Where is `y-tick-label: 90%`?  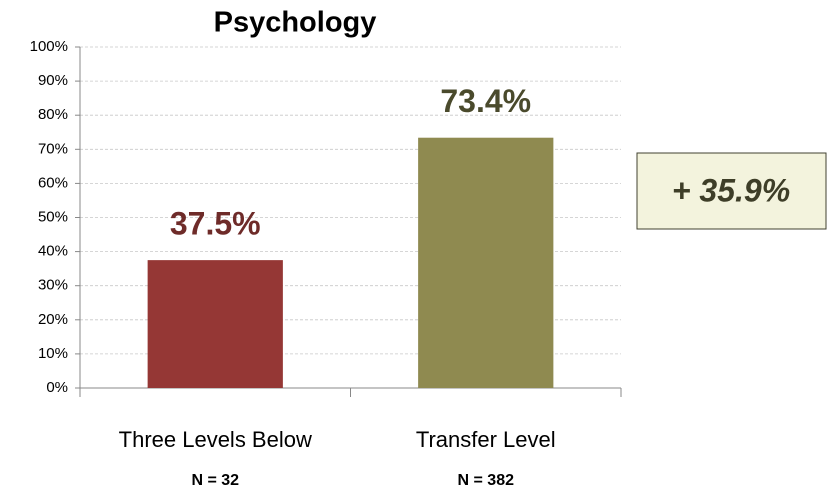 y-tick-label: 90% is located at coordinates (53, 80).